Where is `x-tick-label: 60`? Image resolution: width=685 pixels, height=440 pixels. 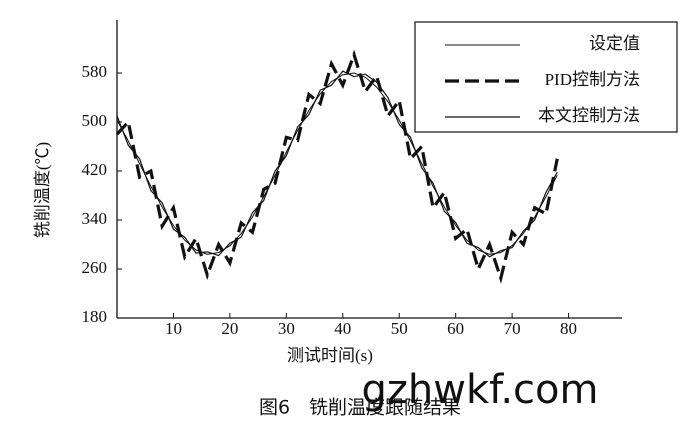
x-tick-label: 60 is located at coordinates (455, 328).